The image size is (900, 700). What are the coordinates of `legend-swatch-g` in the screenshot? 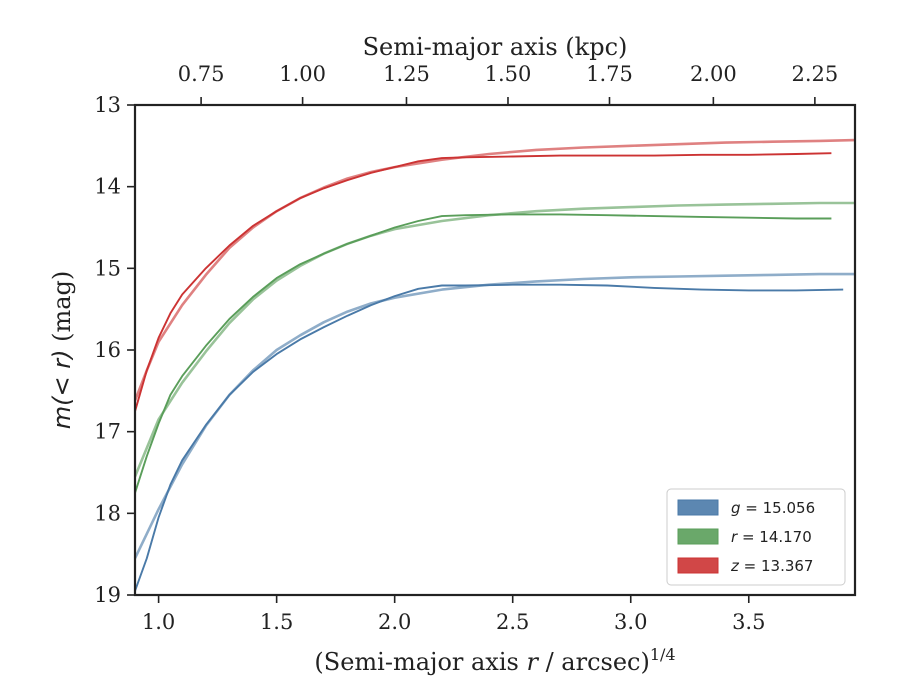 It's located at (698, 507).